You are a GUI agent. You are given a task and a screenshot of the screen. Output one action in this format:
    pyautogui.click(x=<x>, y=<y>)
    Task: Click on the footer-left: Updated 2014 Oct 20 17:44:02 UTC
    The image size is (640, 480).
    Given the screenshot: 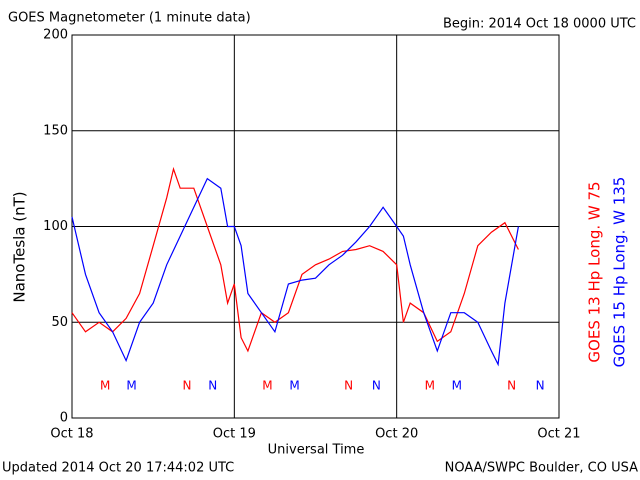 What is the action you would take?
    pyautogui.click(x=118, y=468)
    